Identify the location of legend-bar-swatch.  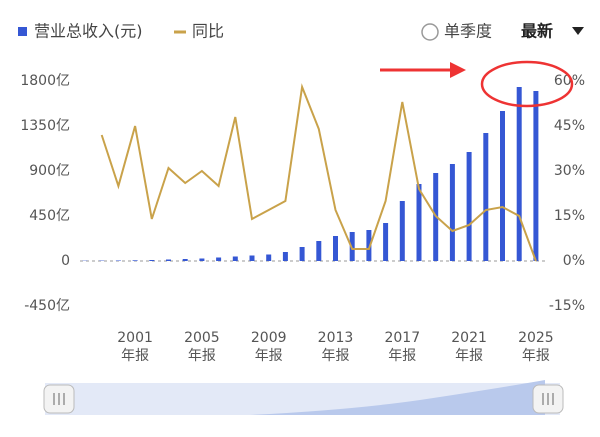
(22, 31).